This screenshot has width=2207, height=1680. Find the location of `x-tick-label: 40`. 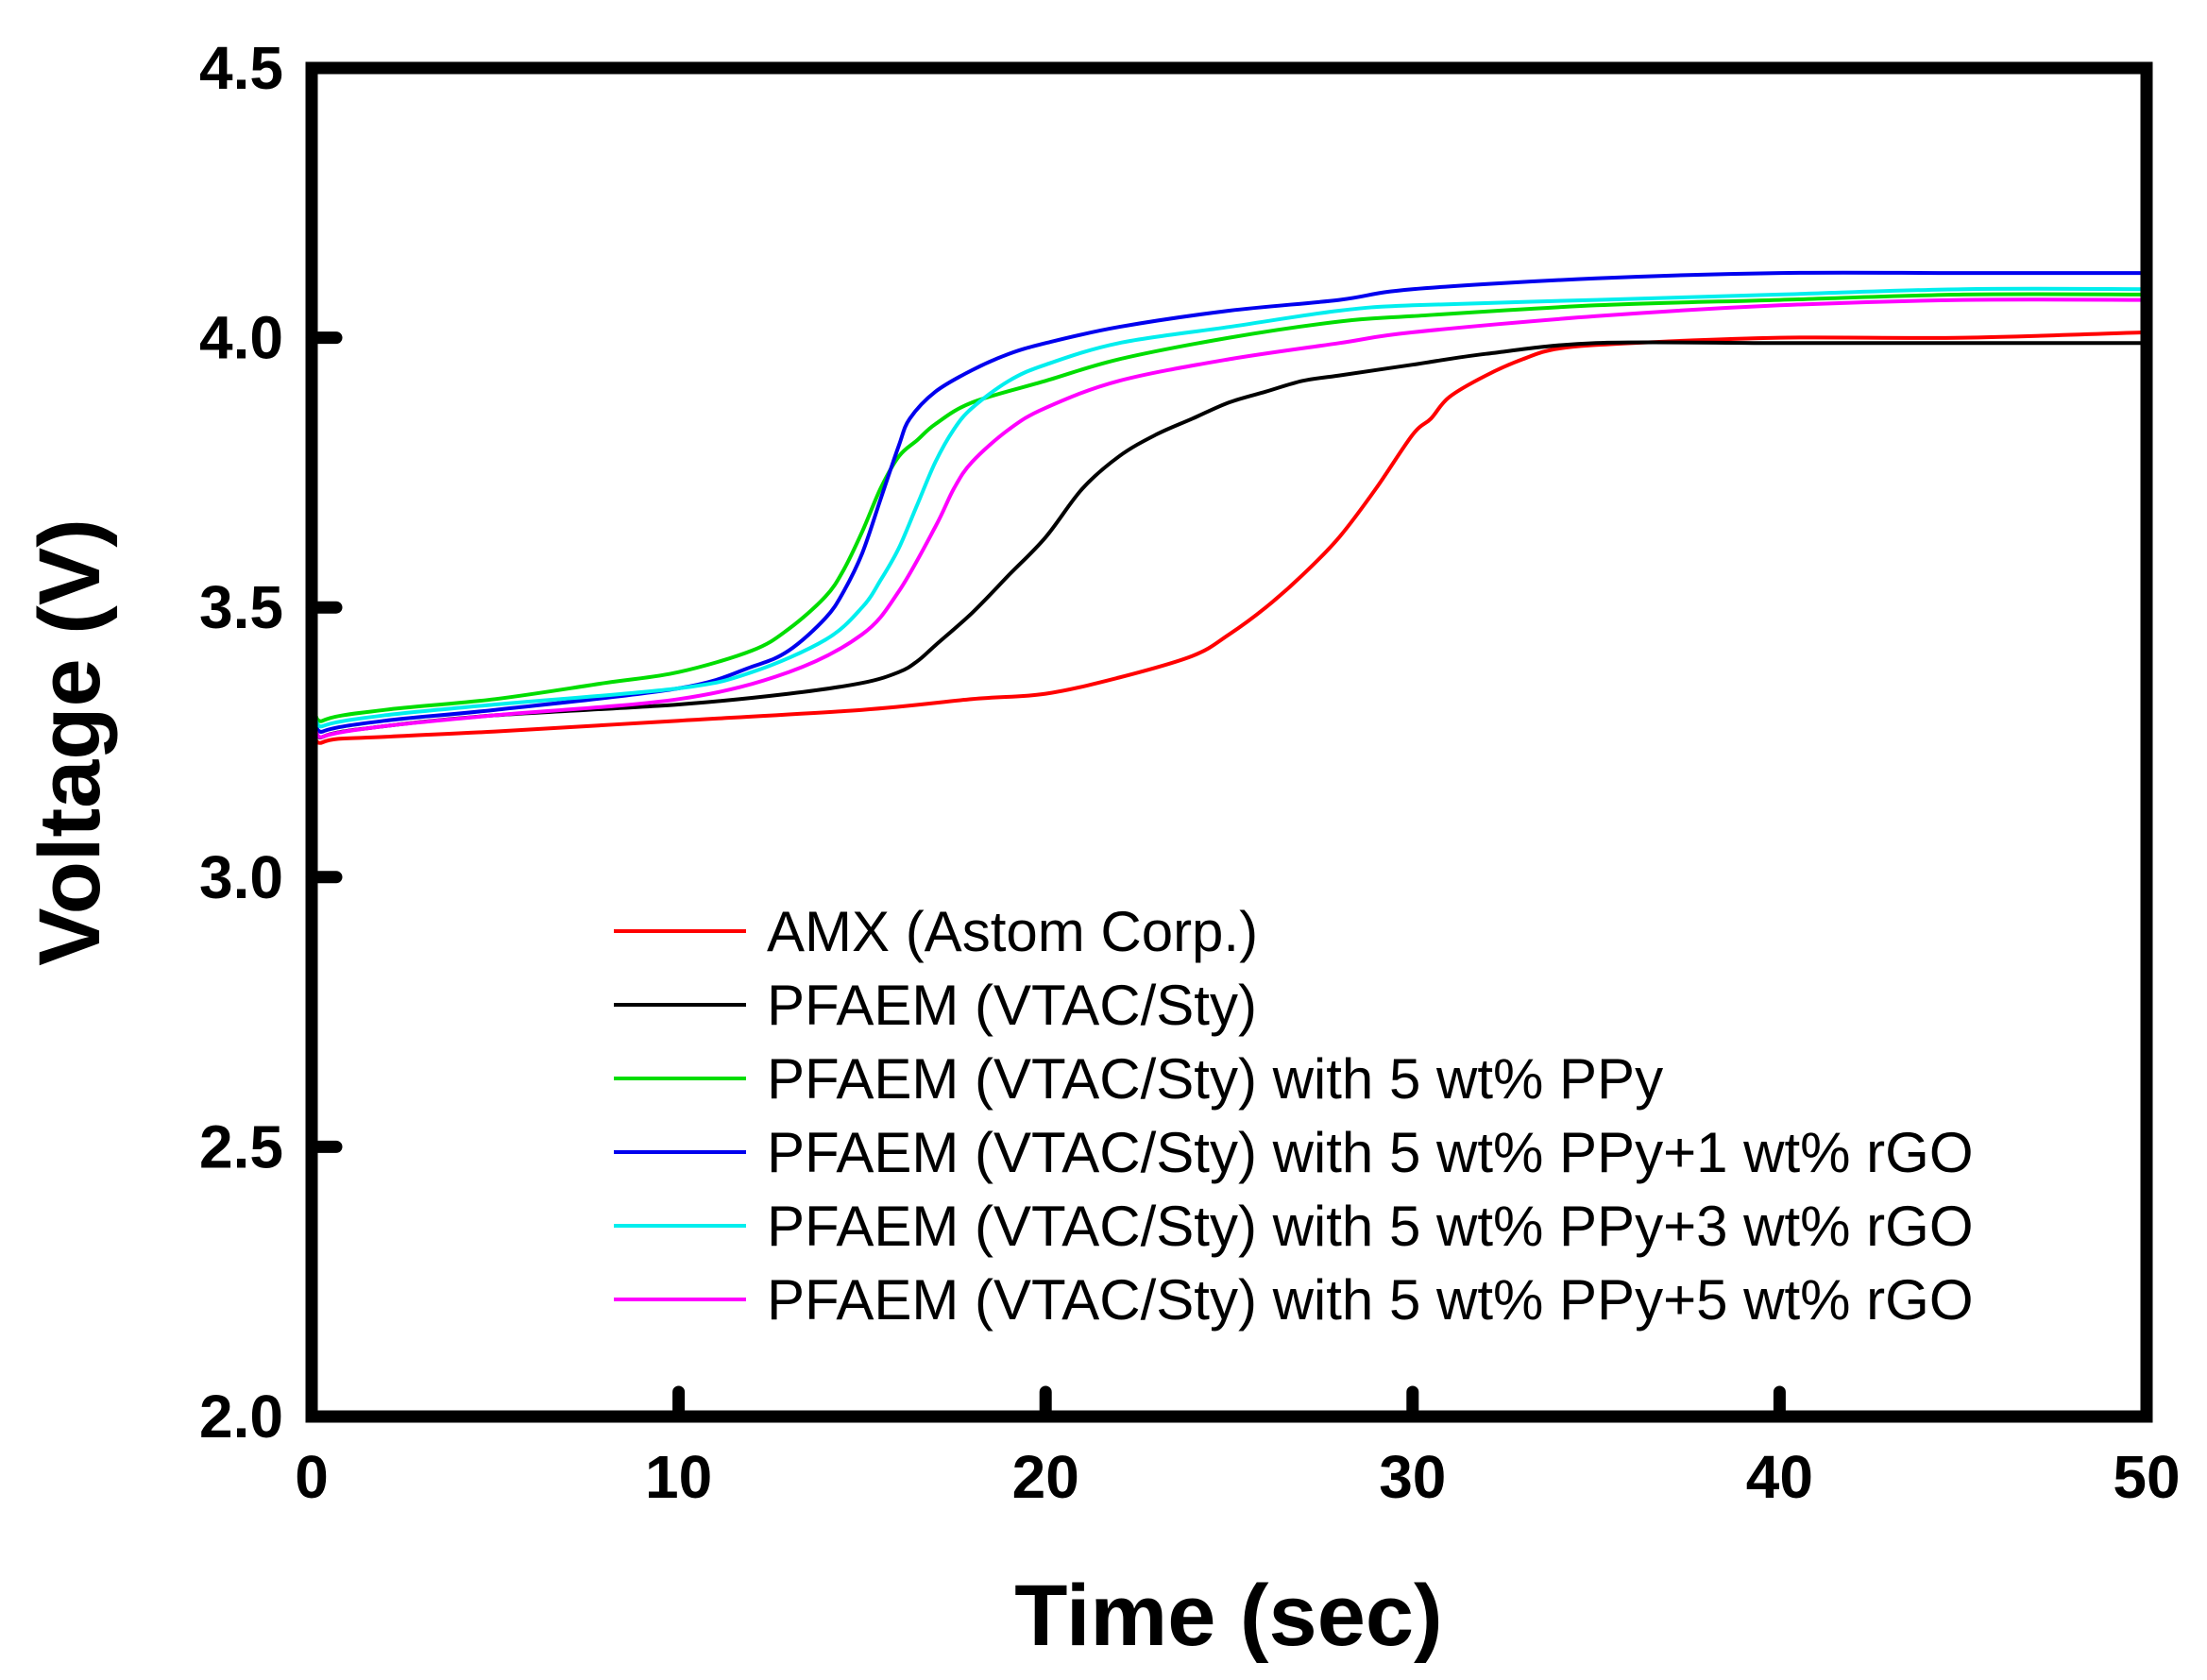

x-tick-label: 40 is located at coordinates (1779, 1477).